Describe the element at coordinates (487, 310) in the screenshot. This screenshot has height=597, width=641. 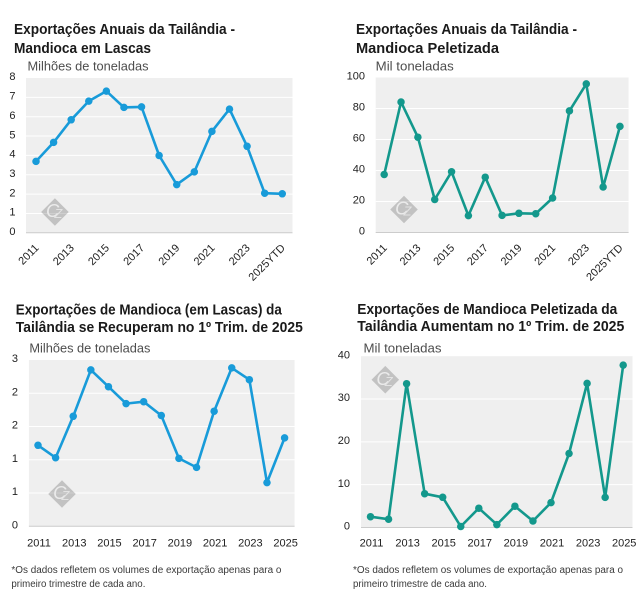
I see `svg-text:Exportações de Mandioca Peleti: Exportações de Mandioca Peletizada da` at that location.